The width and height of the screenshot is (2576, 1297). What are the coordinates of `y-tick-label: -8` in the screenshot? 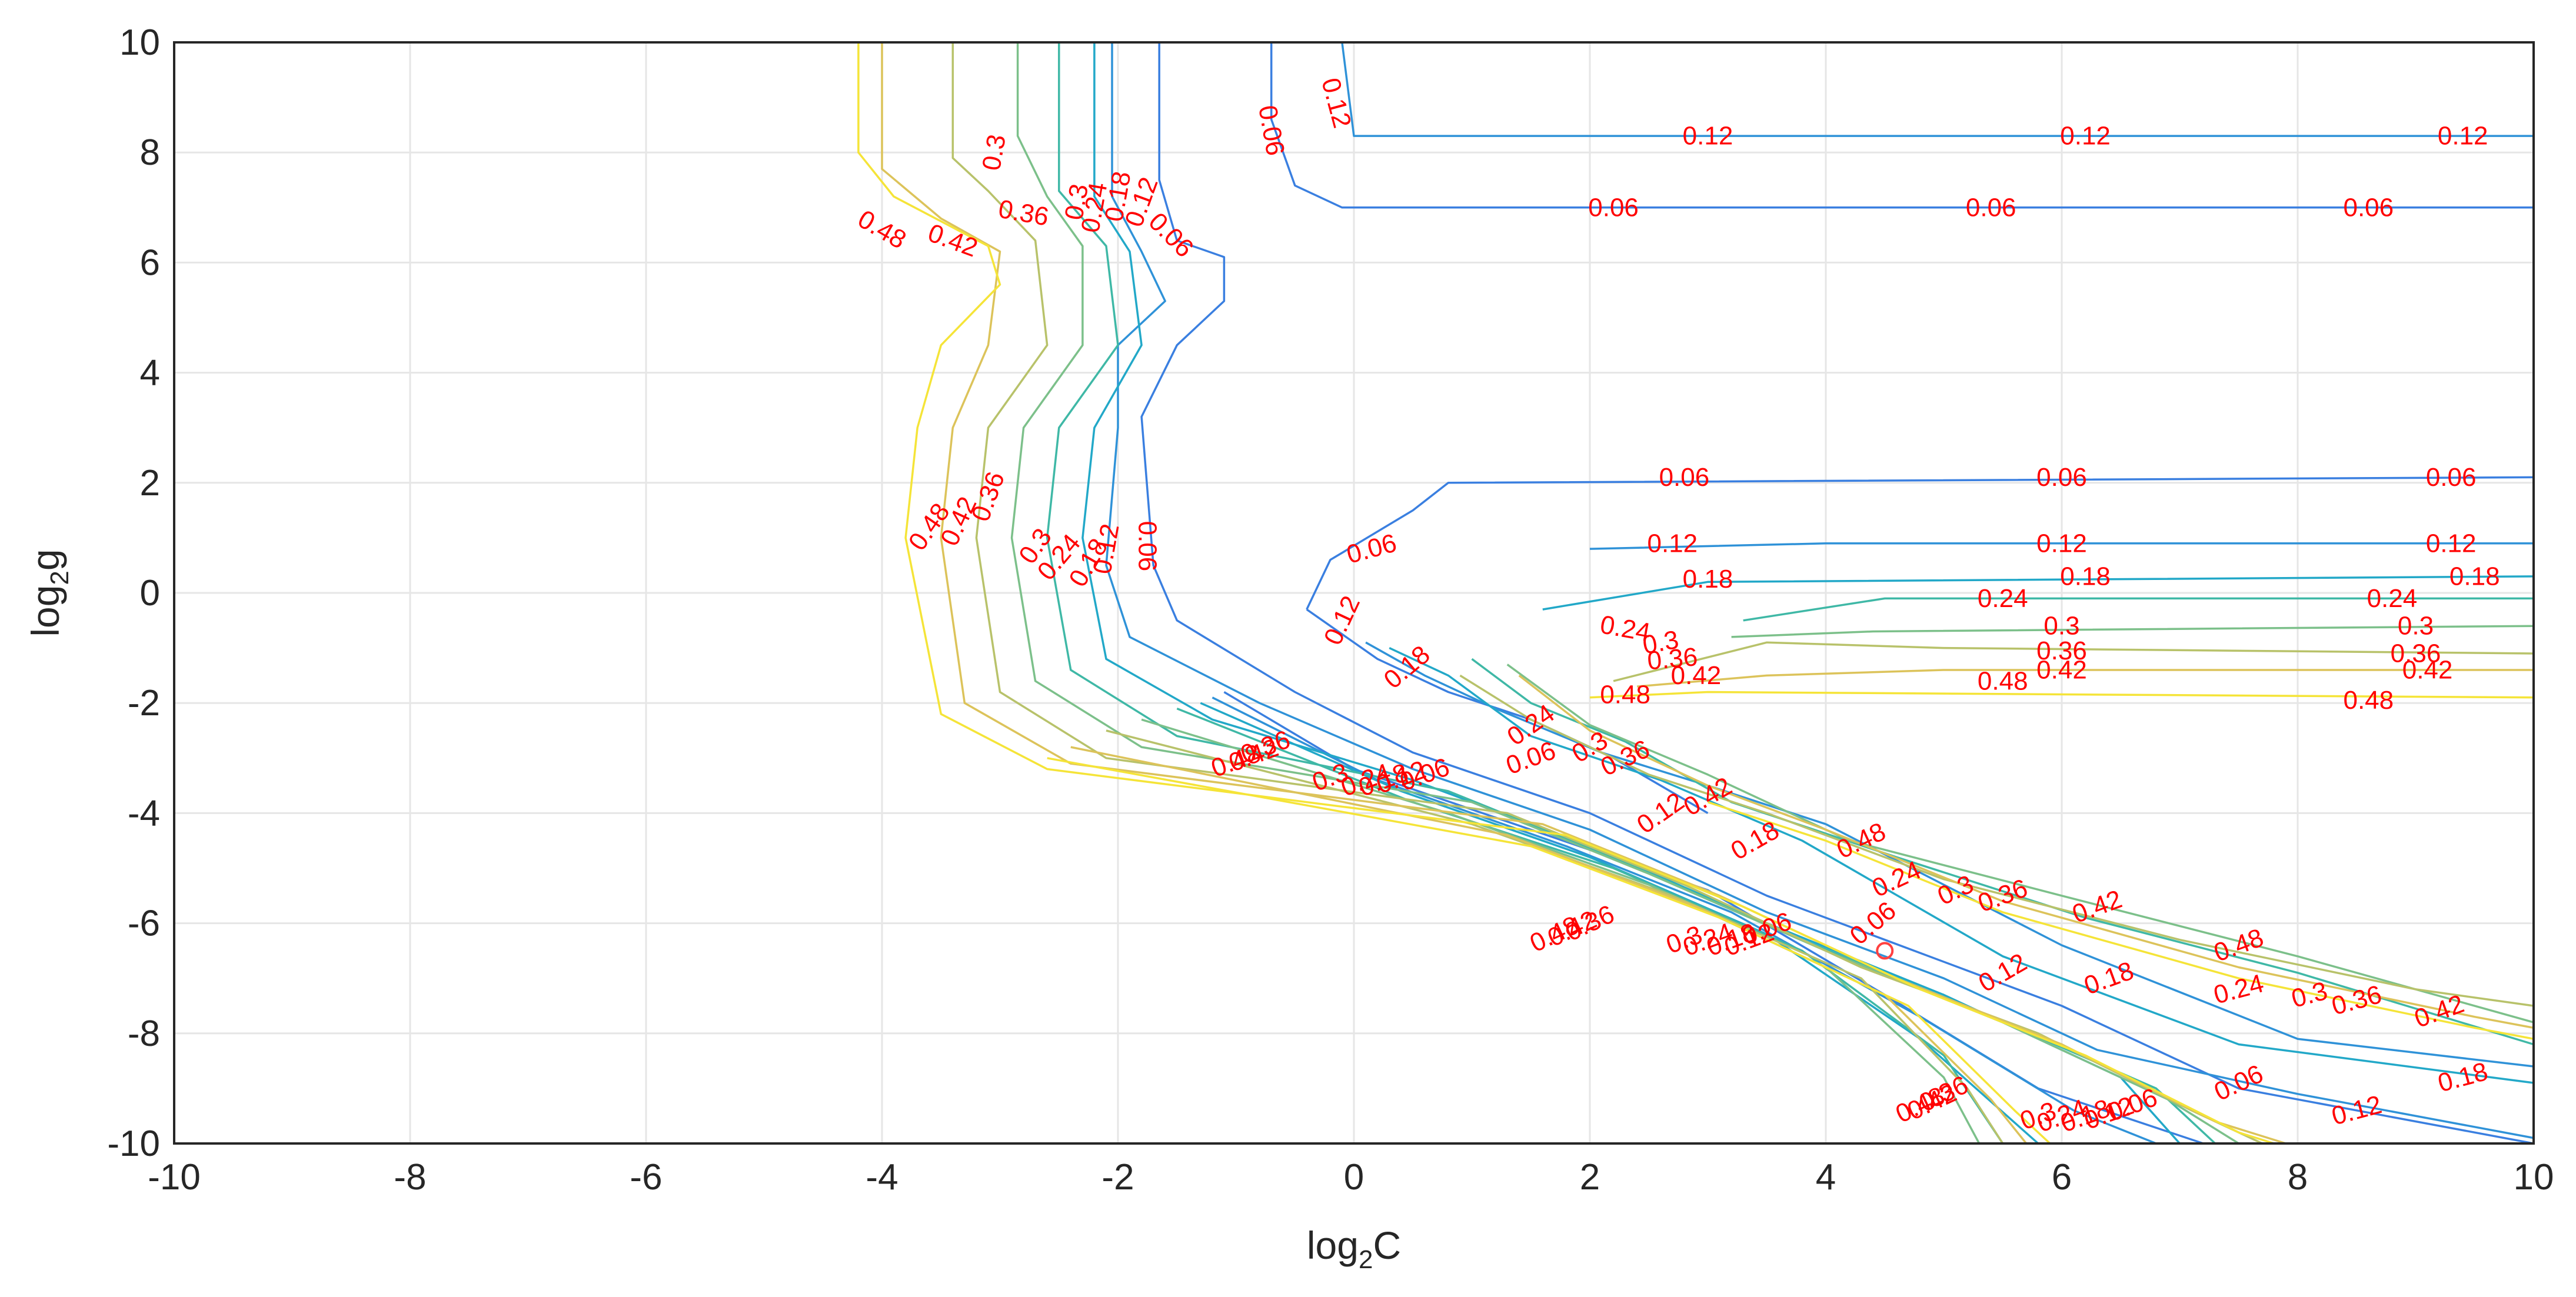 It's located at (144, 1033).